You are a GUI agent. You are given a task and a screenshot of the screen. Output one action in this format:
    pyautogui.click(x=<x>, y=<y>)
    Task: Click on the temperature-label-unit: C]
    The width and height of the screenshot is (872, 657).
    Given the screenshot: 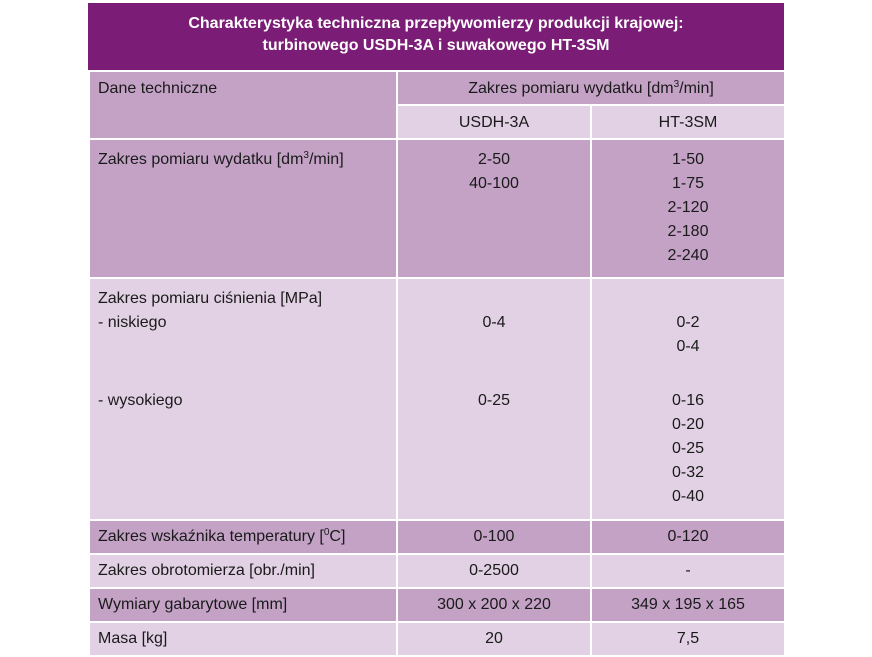 What is the action you would take?
    pyautogui.click(x=337, y=536)
    